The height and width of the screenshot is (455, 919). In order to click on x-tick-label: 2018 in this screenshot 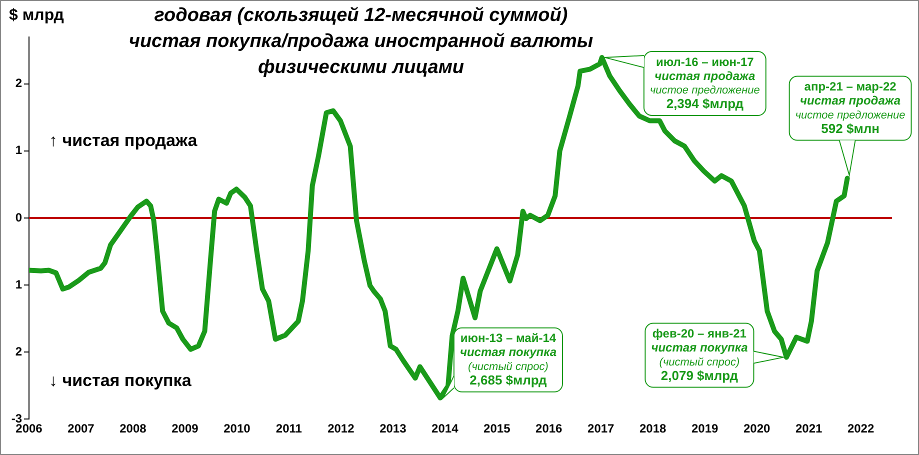, I will do `click(653, 429)`.